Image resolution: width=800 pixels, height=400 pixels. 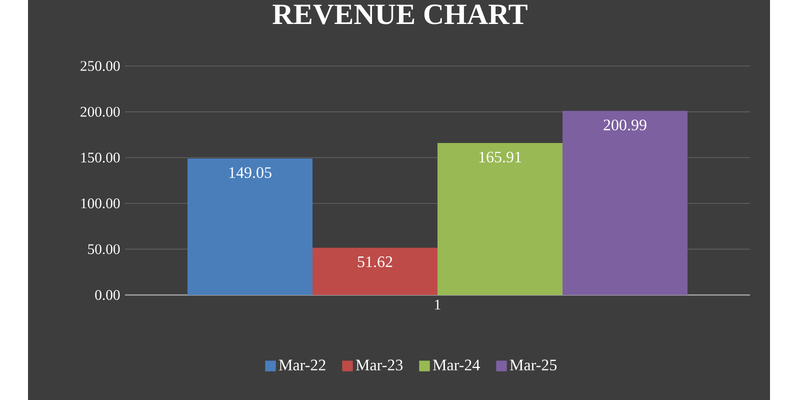 What do you see at coordinates (379, 365) in the screenshot?
I see `legend-label: Mar-23` at bounding box center [379, 365].